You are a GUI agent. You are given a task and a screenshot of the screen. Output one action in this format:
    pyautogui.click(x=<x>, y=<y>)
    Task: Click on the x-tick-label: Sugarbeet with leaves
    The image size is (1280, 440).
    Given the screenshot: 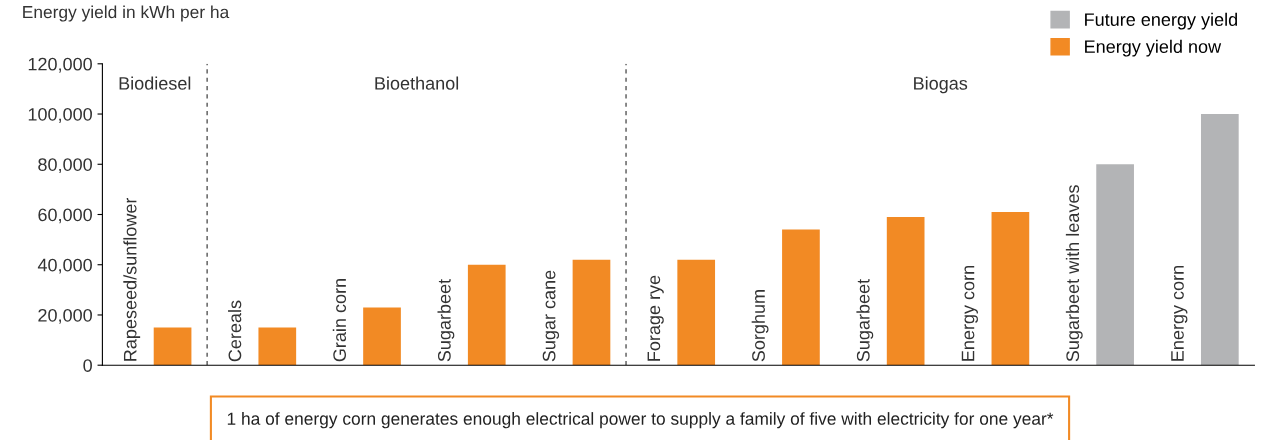 What is the action you would take?
    pyautogui.click(x=1074, y=273)
    